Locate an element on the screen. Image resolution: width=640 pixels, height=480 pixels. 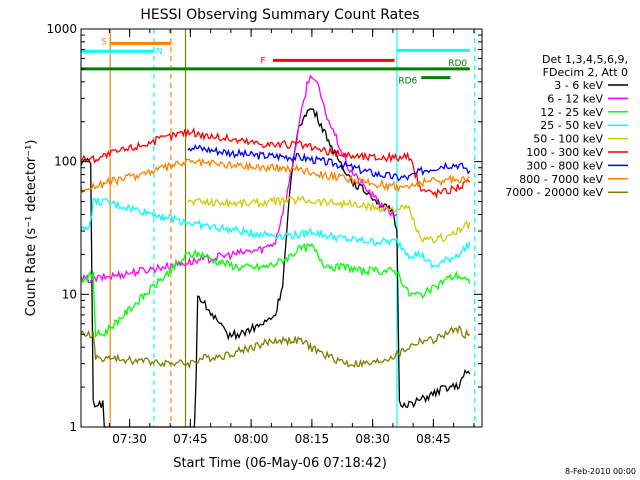
chart-title: HESSI Observing Summary Count Rates is located at coordinates (279, 15).